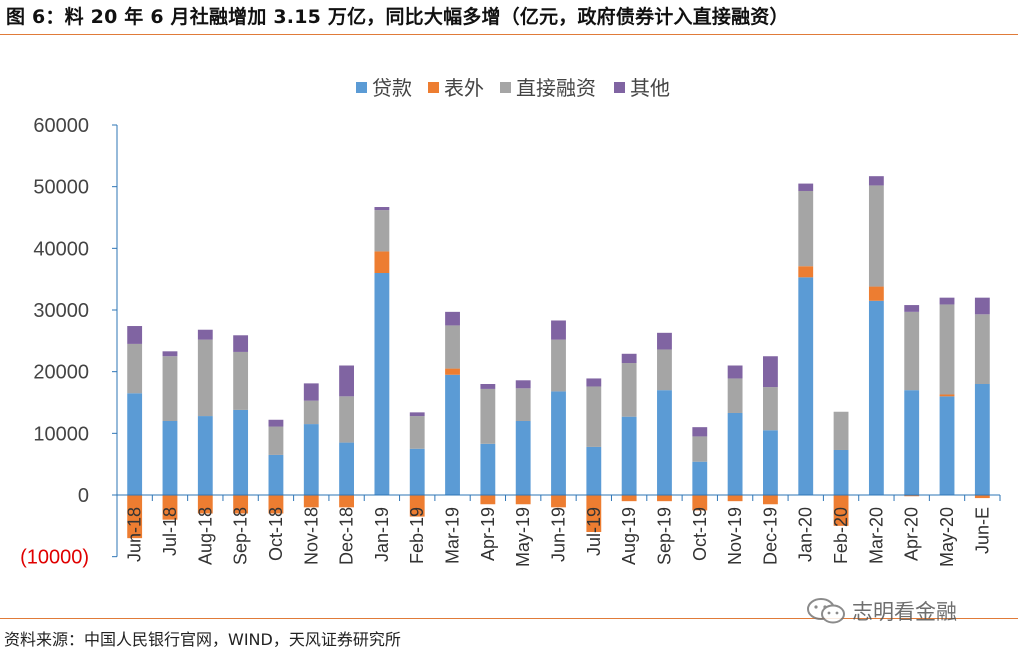  Describe the element at coordinates (982, 497) in the screenshot. I see `bar-表外-jun-e` at that location.